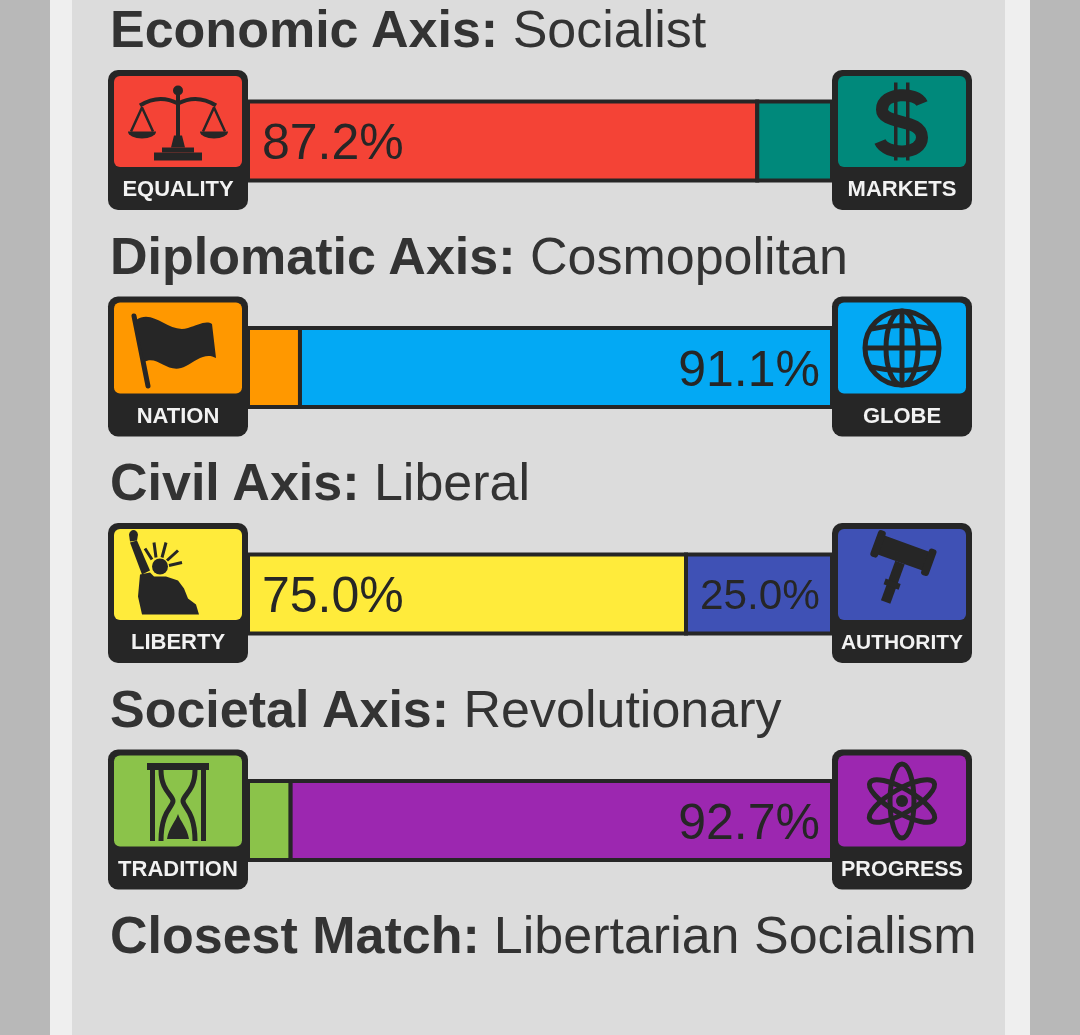 The height and width of the screenshot is (1035, 1080). I want to click on text: Libertarian Socialism, so click(735, 935).